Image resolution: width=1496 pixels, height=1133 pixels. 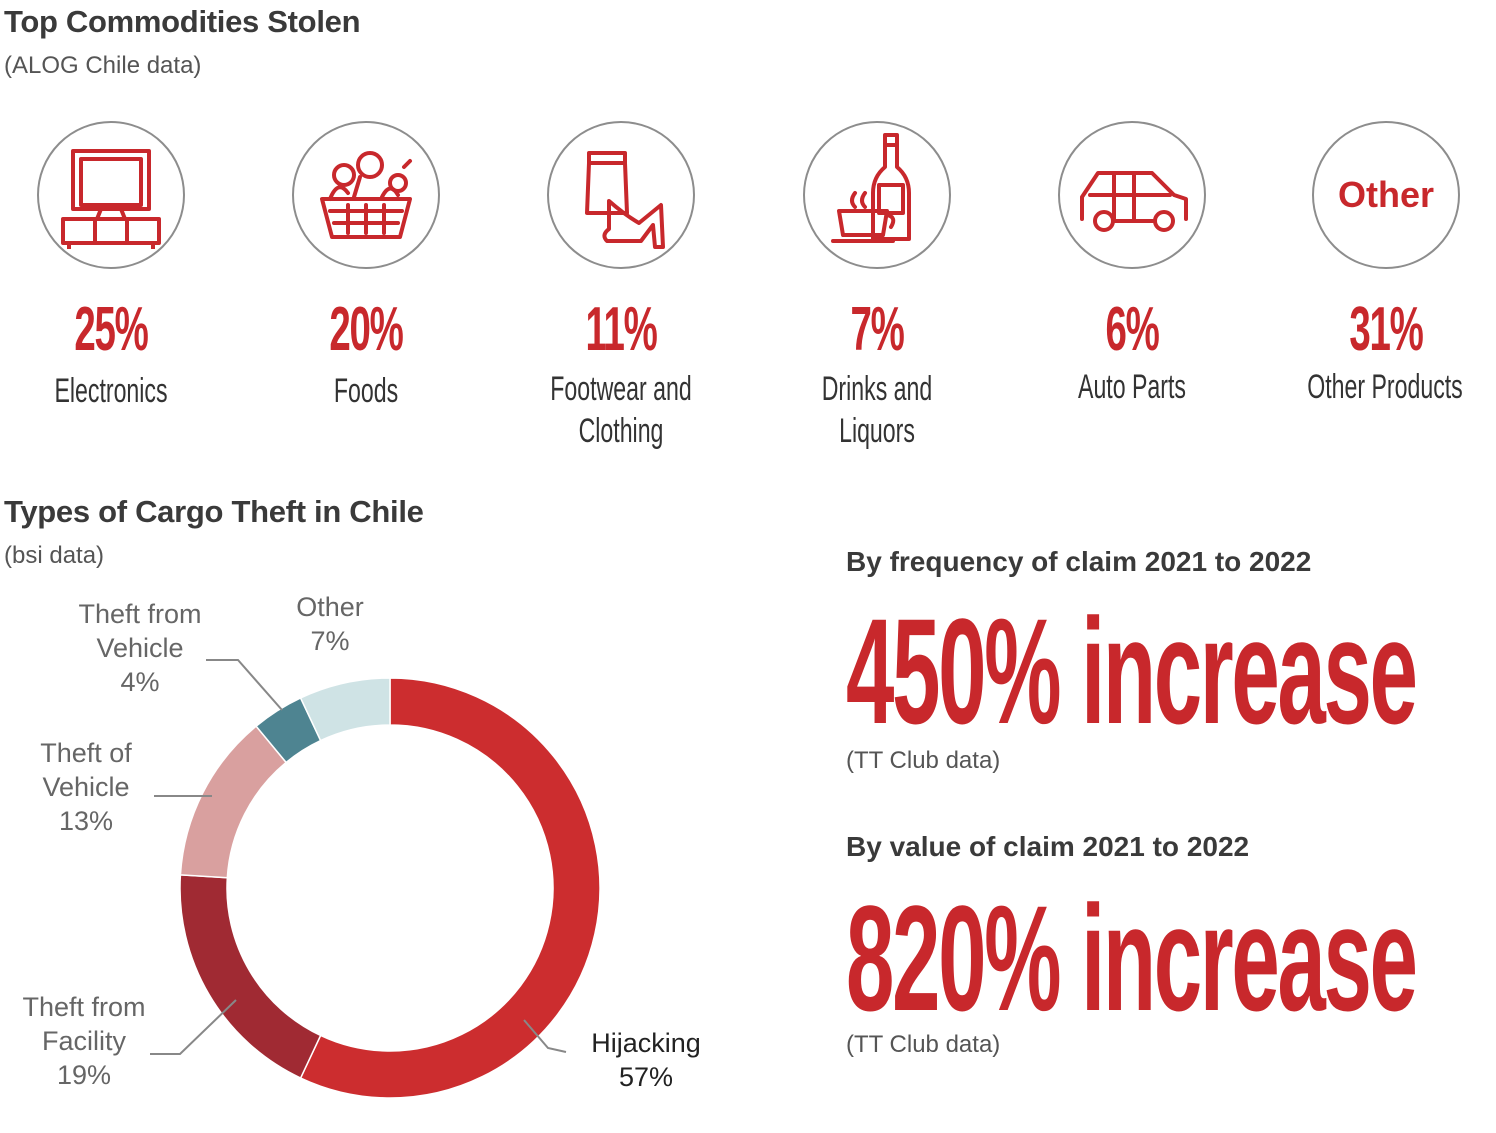 What do you see at coordinates (250, 977) in the screenshot?
I see `donut-slice-theft-from-facility` at bounding box center [250, 977].